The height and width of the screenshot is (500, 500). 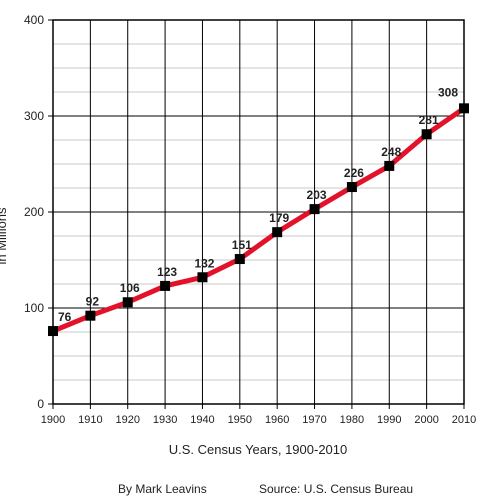 I want to click on x-tick-label: 2000, so click(x=426, y=420).